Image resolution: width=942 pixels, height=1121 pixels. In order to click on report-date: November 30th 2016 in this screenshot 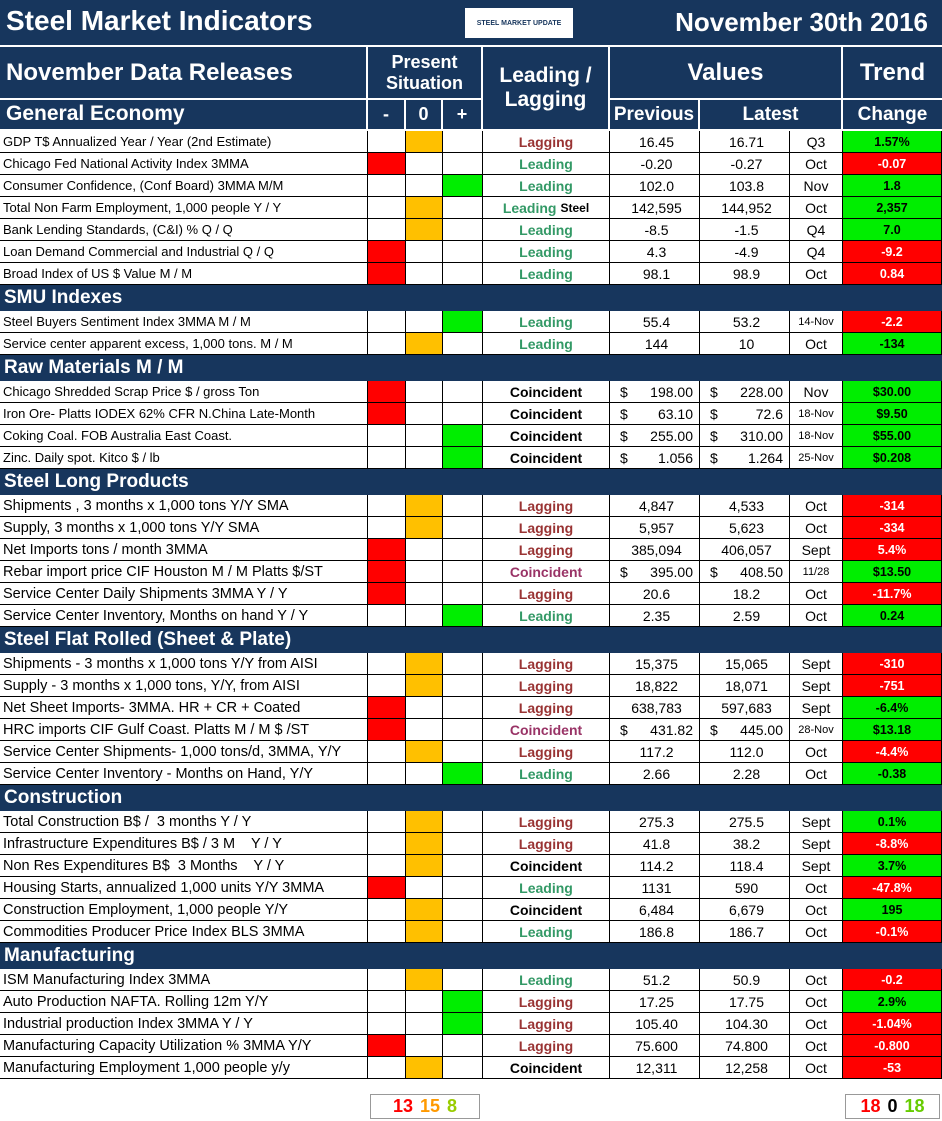, I will do `click(801, 22)`.